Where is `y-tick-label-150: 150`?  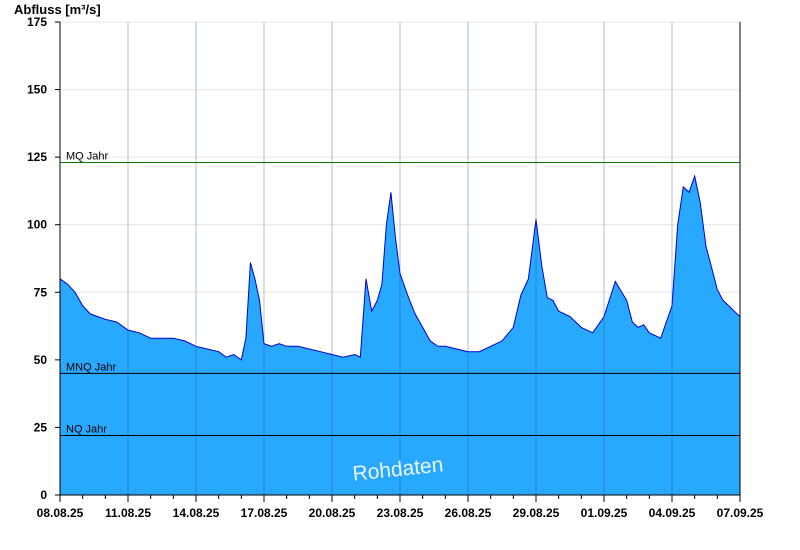 y-tick-label-150: 150 is located at coordinates (37, 90).